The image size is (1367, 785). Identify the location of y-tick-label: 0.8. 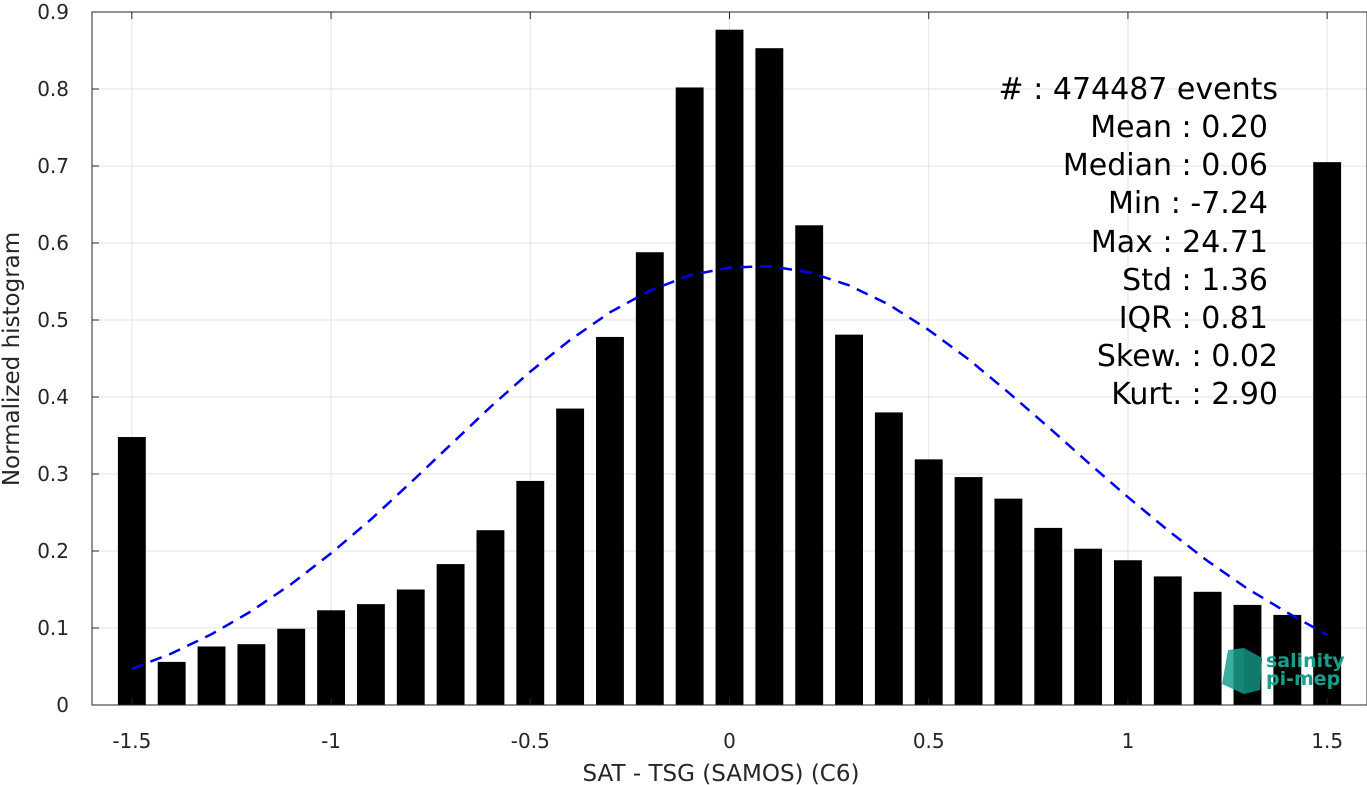
(53, 89).